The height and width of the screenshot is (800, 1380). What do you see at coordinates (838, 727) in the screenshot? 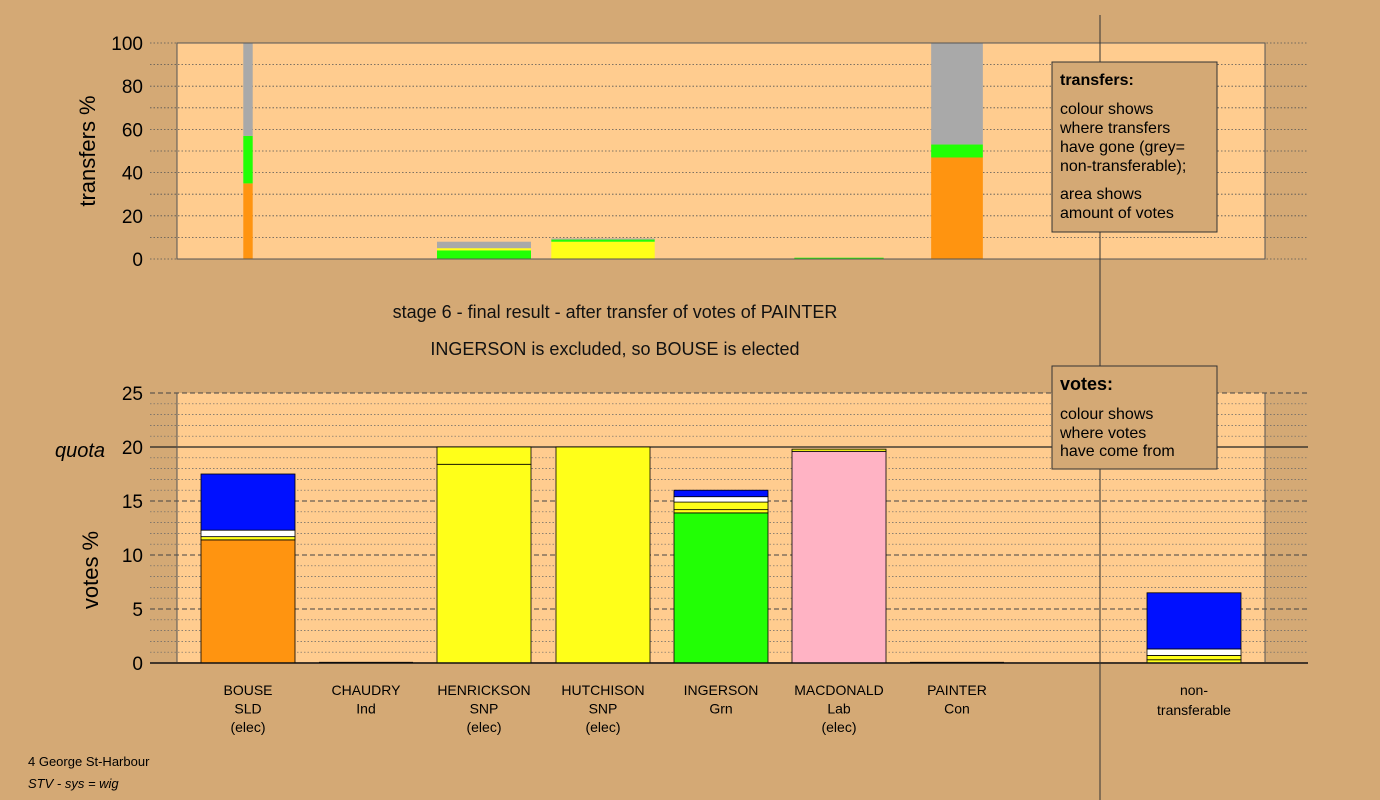
I see `candidate-label-macdonald: (elec)` at bounding box center [838, 727].